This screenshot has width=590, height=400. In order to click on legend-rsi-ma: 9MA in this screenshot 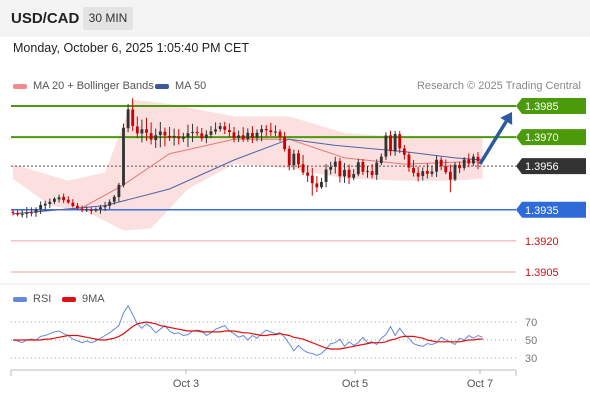, I will do `click(83, 299)`.